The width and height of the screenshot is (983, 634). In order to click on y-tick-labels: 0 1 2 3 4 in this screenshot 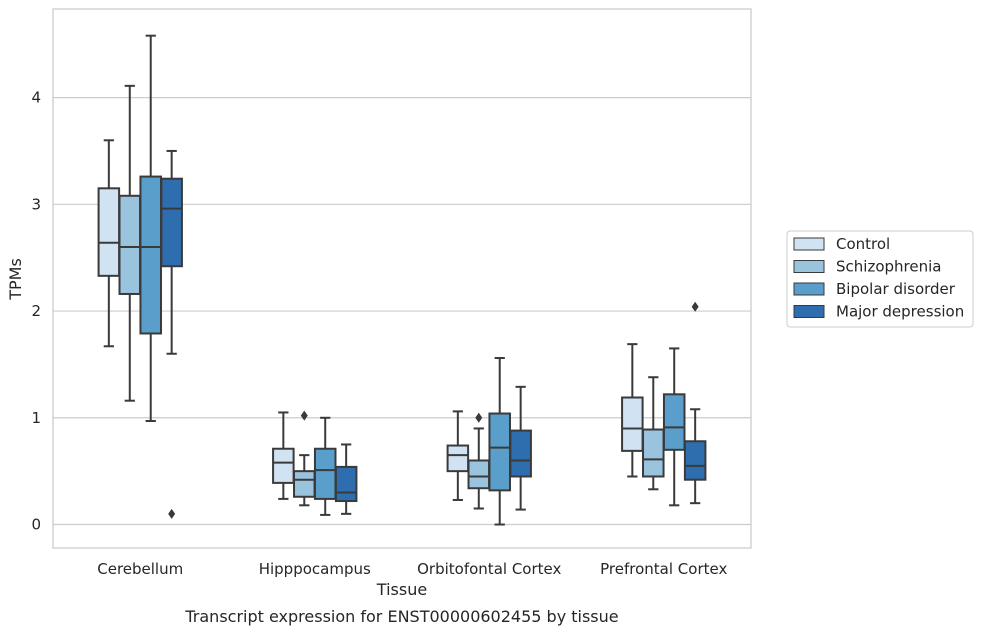, I will do `click(36, 311)`.